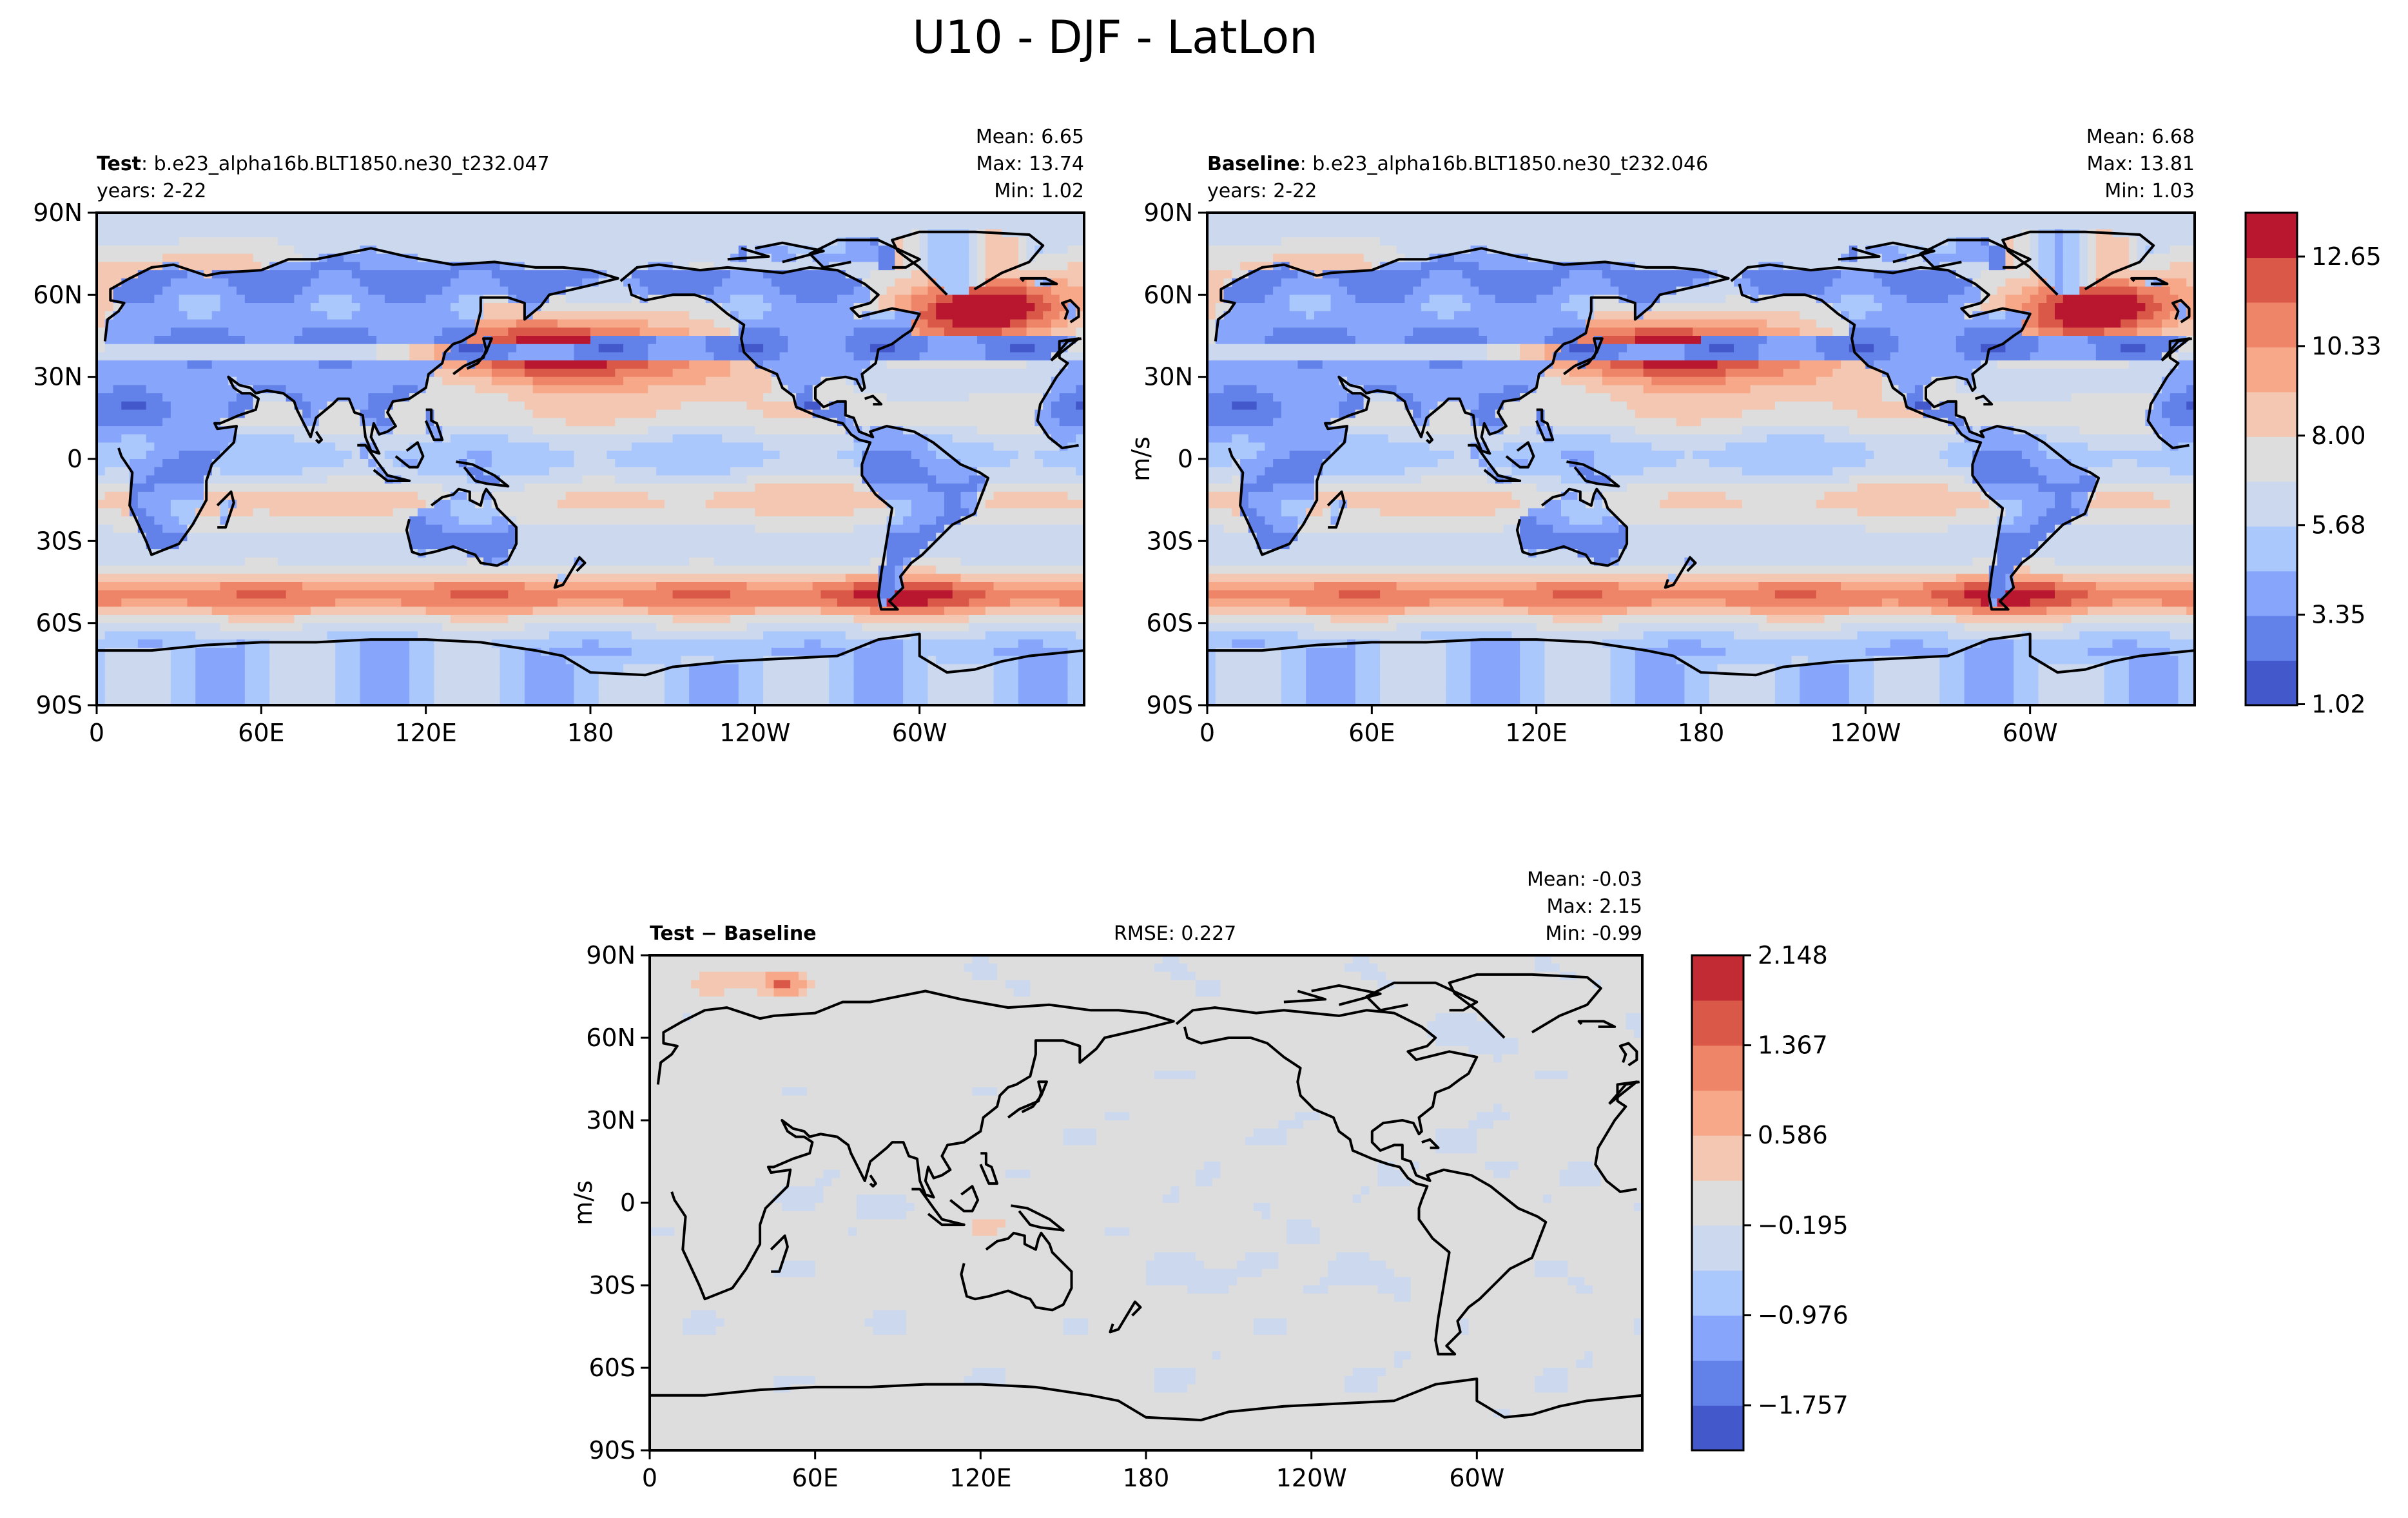 The width and height of the screenshot is (2408, 1518). What do you see at coordinates (1115, 37) in the screenshot?
I see `figure-title: U10 - DJF - LatLon` at bounding box center [1115, 37].